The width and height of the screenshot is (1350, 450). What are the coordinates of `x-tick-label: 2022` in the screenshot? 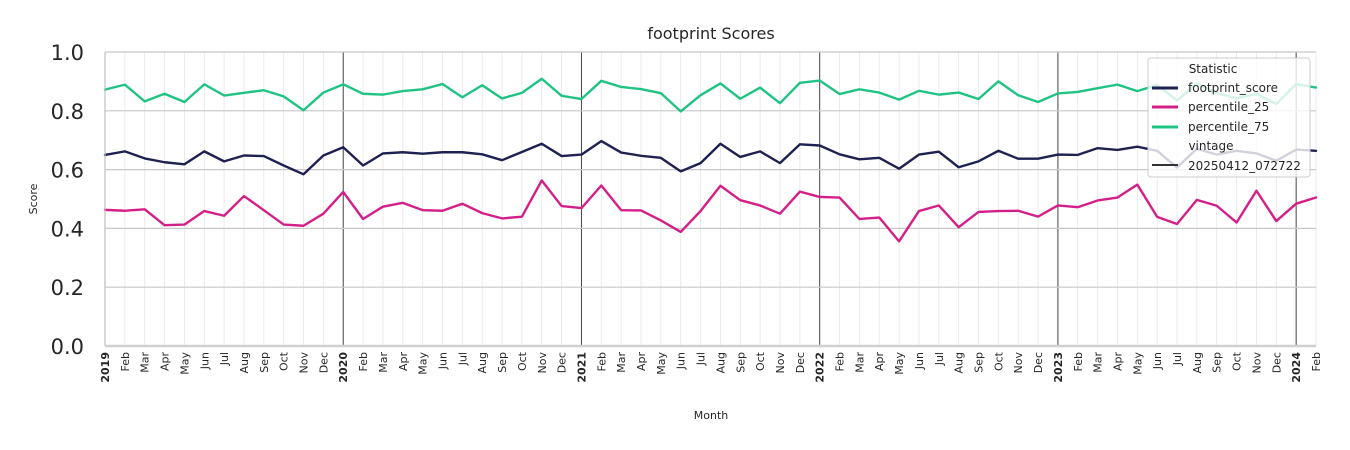 It's located at (820, 367).